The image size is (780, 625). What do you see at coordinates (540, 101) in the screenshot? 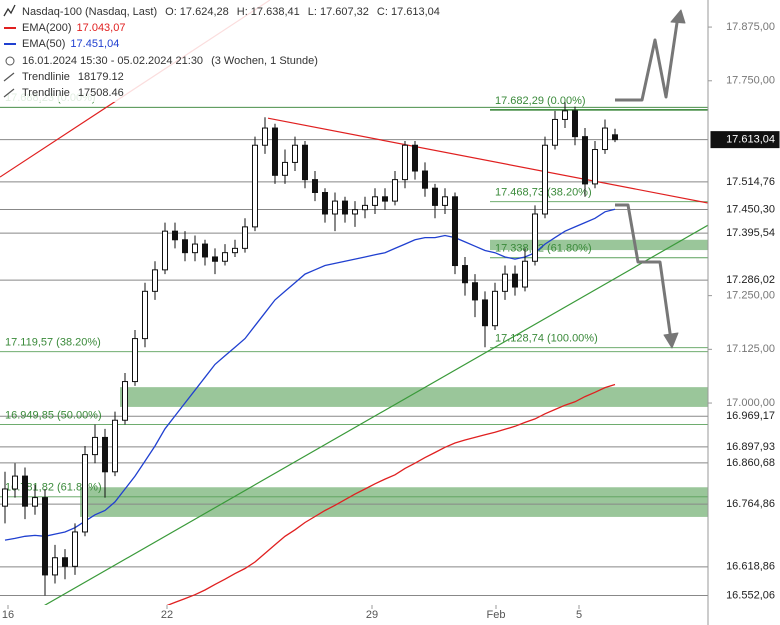
I see `fib-label: 17.682,29 (0.00%)` at bounding box center [540, 101].